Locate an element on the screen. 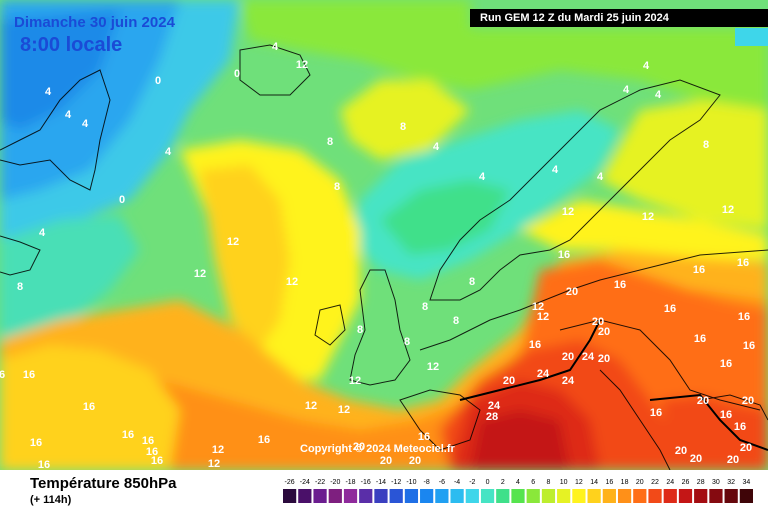 This screenshot has width=768, height=512. legend-tick-label: 32 is located at coordinates (731, 482).